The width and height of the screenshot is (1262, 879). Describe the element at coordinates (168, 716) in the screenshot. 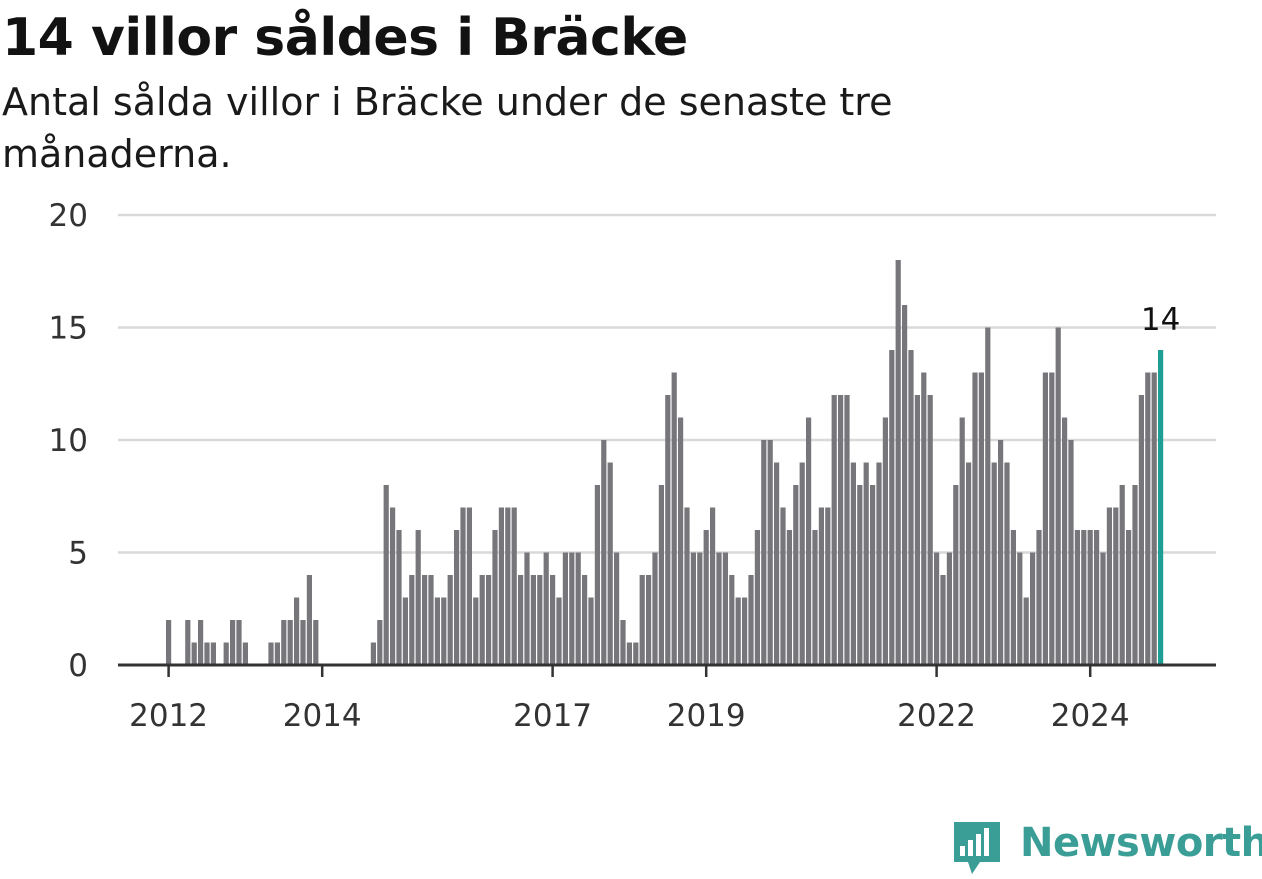

I see `x-tick-label: 2012` at that location.